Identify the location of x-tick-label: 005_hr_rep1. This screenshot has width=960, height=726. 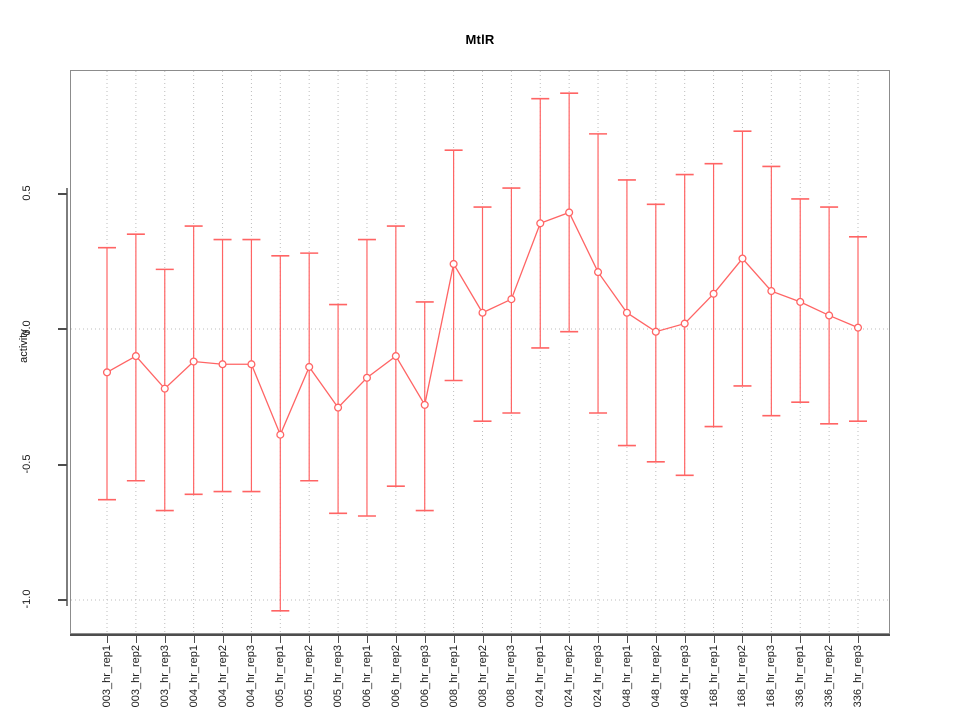
(280, 676).